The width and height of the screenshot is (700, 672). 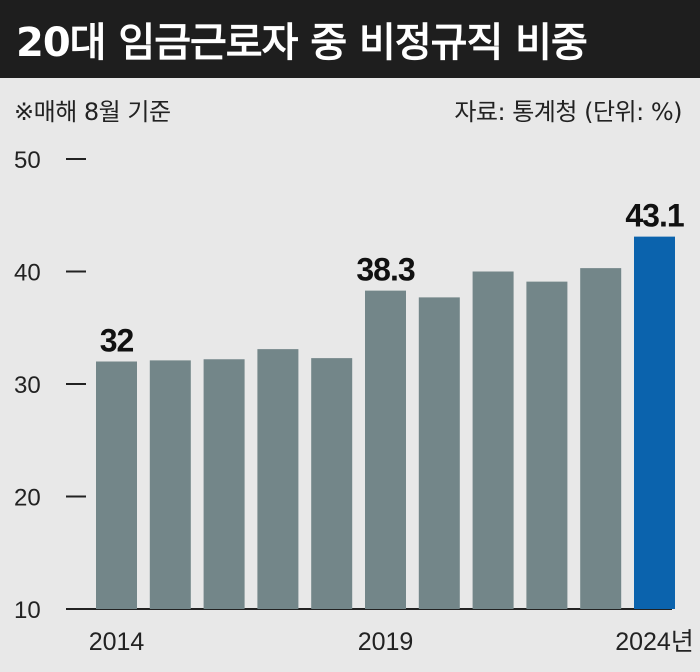 What do you see at coordinates (332, 483) in the screenshot?
I see `bar-2018` at bounding box center [332, 483].